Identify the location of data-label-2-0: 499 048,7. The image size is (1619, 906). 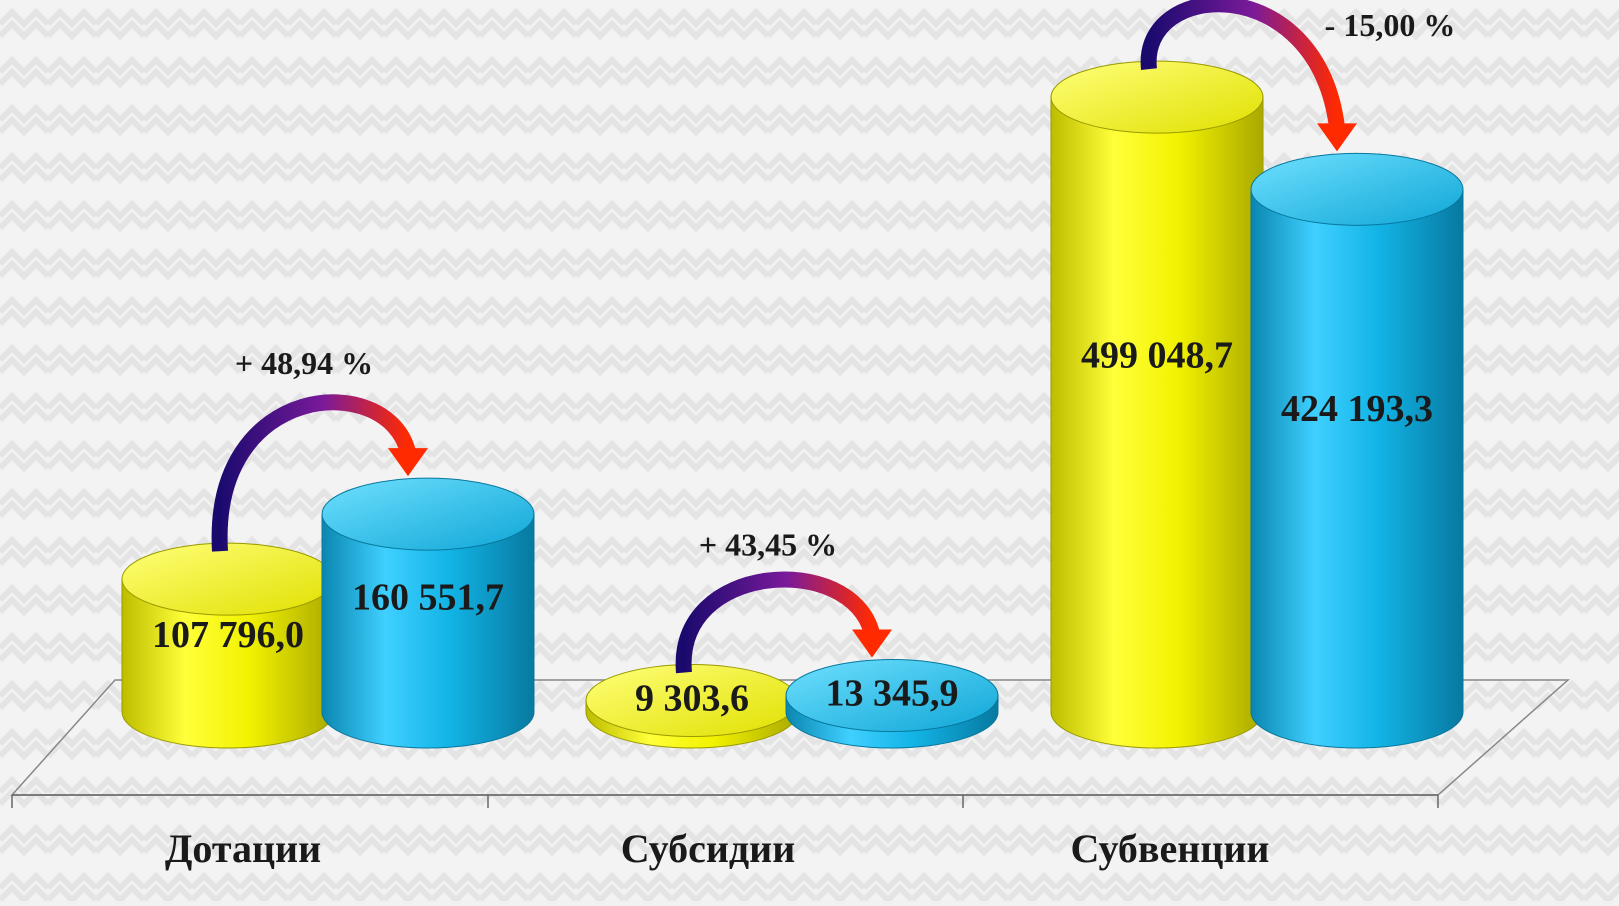
(1157, 355).